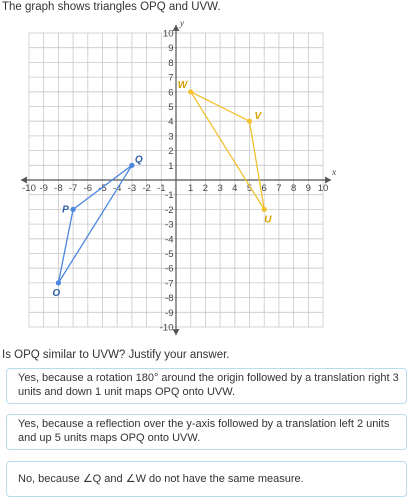 This screenshot has height=499, width=420. I want to click on y-tick-label: -4, so click(169, 239).